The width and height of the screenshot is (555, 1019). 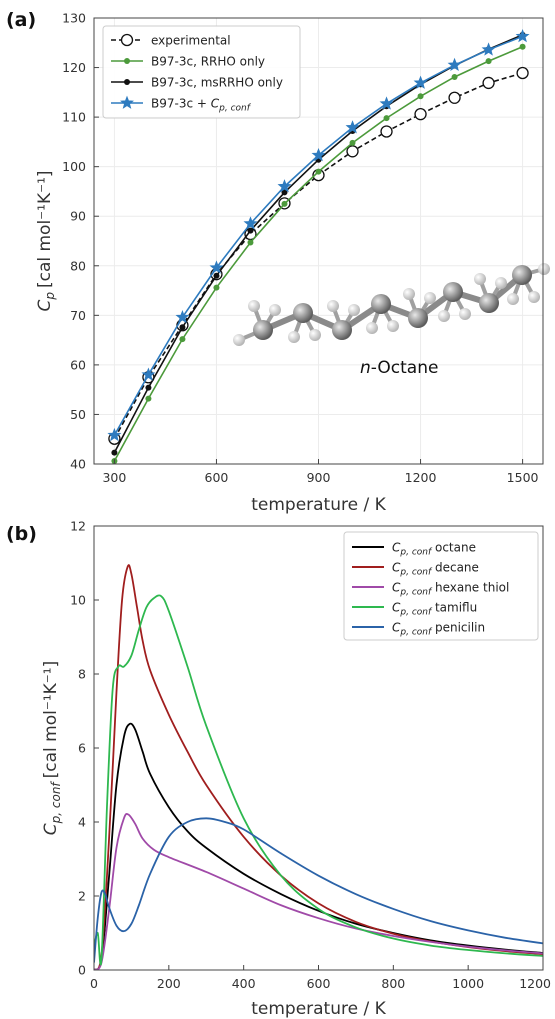 I want to click on legend-box, so click(x=441, y=586).